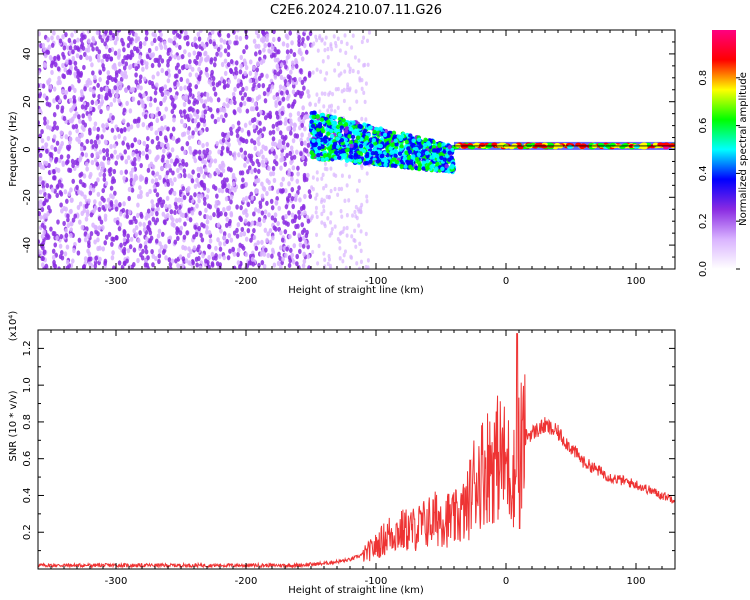 This screenshot has width=750, height=600. What do you see at coordinates (13, 326) in the screenshot?
I see `snr-multiplier: (x10⁴)` at bounding box center [13, 326].